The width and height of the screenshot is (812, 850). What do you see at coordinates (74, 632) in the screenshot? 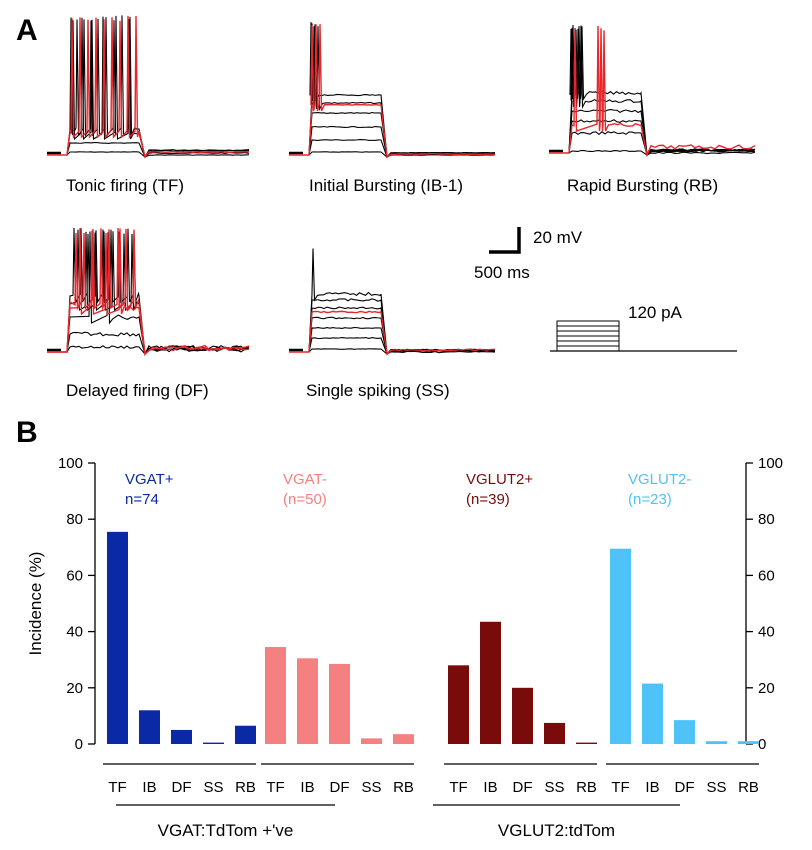
I see `y-tick-label-left: 40` at bounding box center [74, 632].